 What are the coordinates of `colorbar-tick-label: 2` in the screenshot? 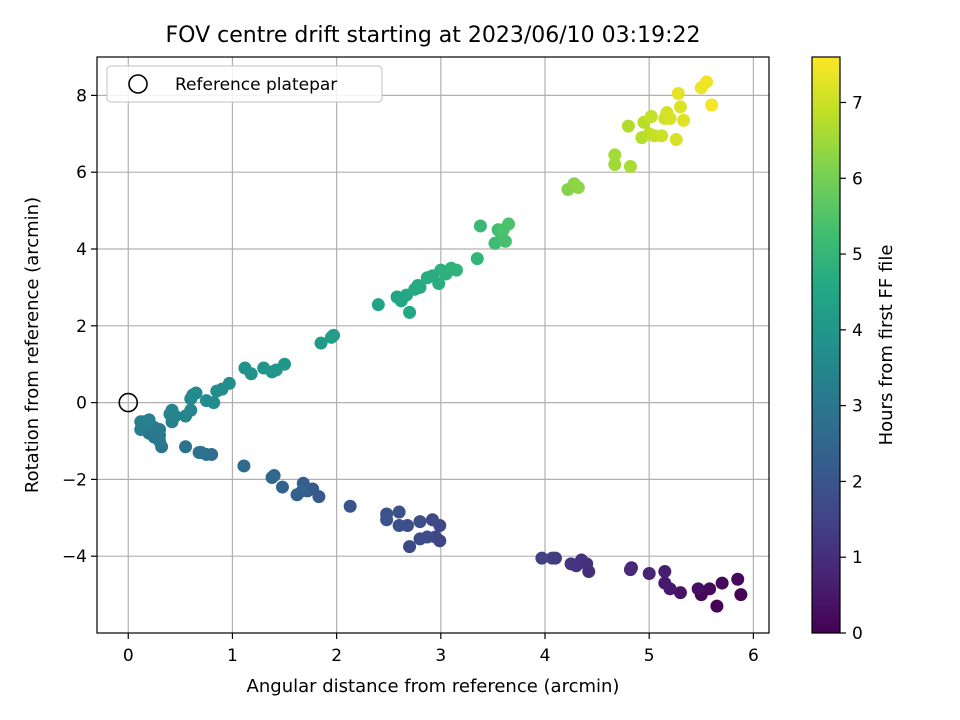 It's located at (857, 482).